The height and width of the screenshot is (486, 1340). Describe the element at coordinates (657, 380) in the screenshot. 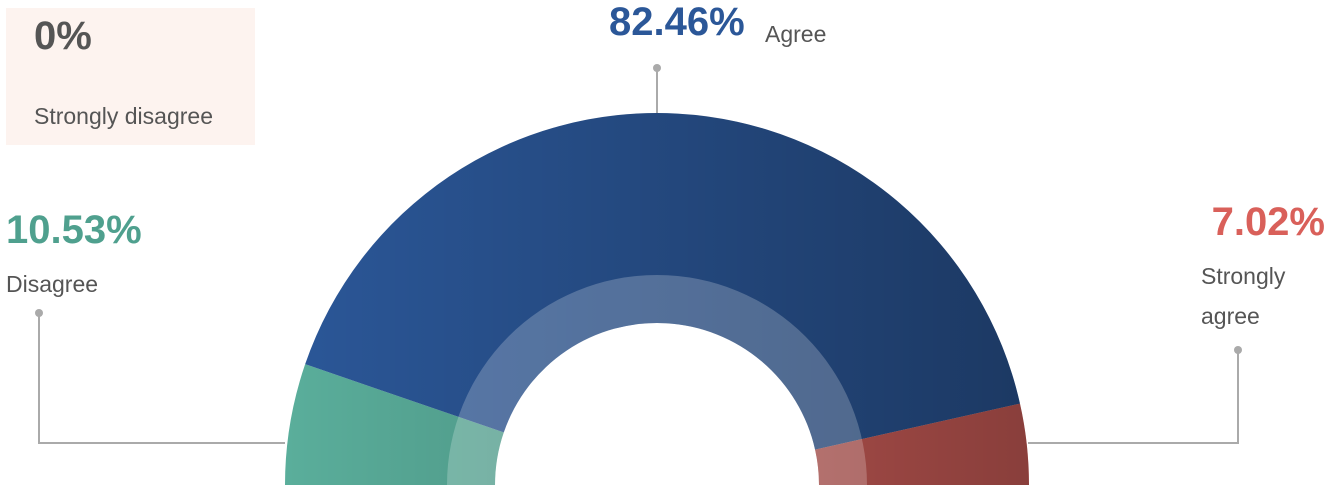

I see `inner-ring` at that location.